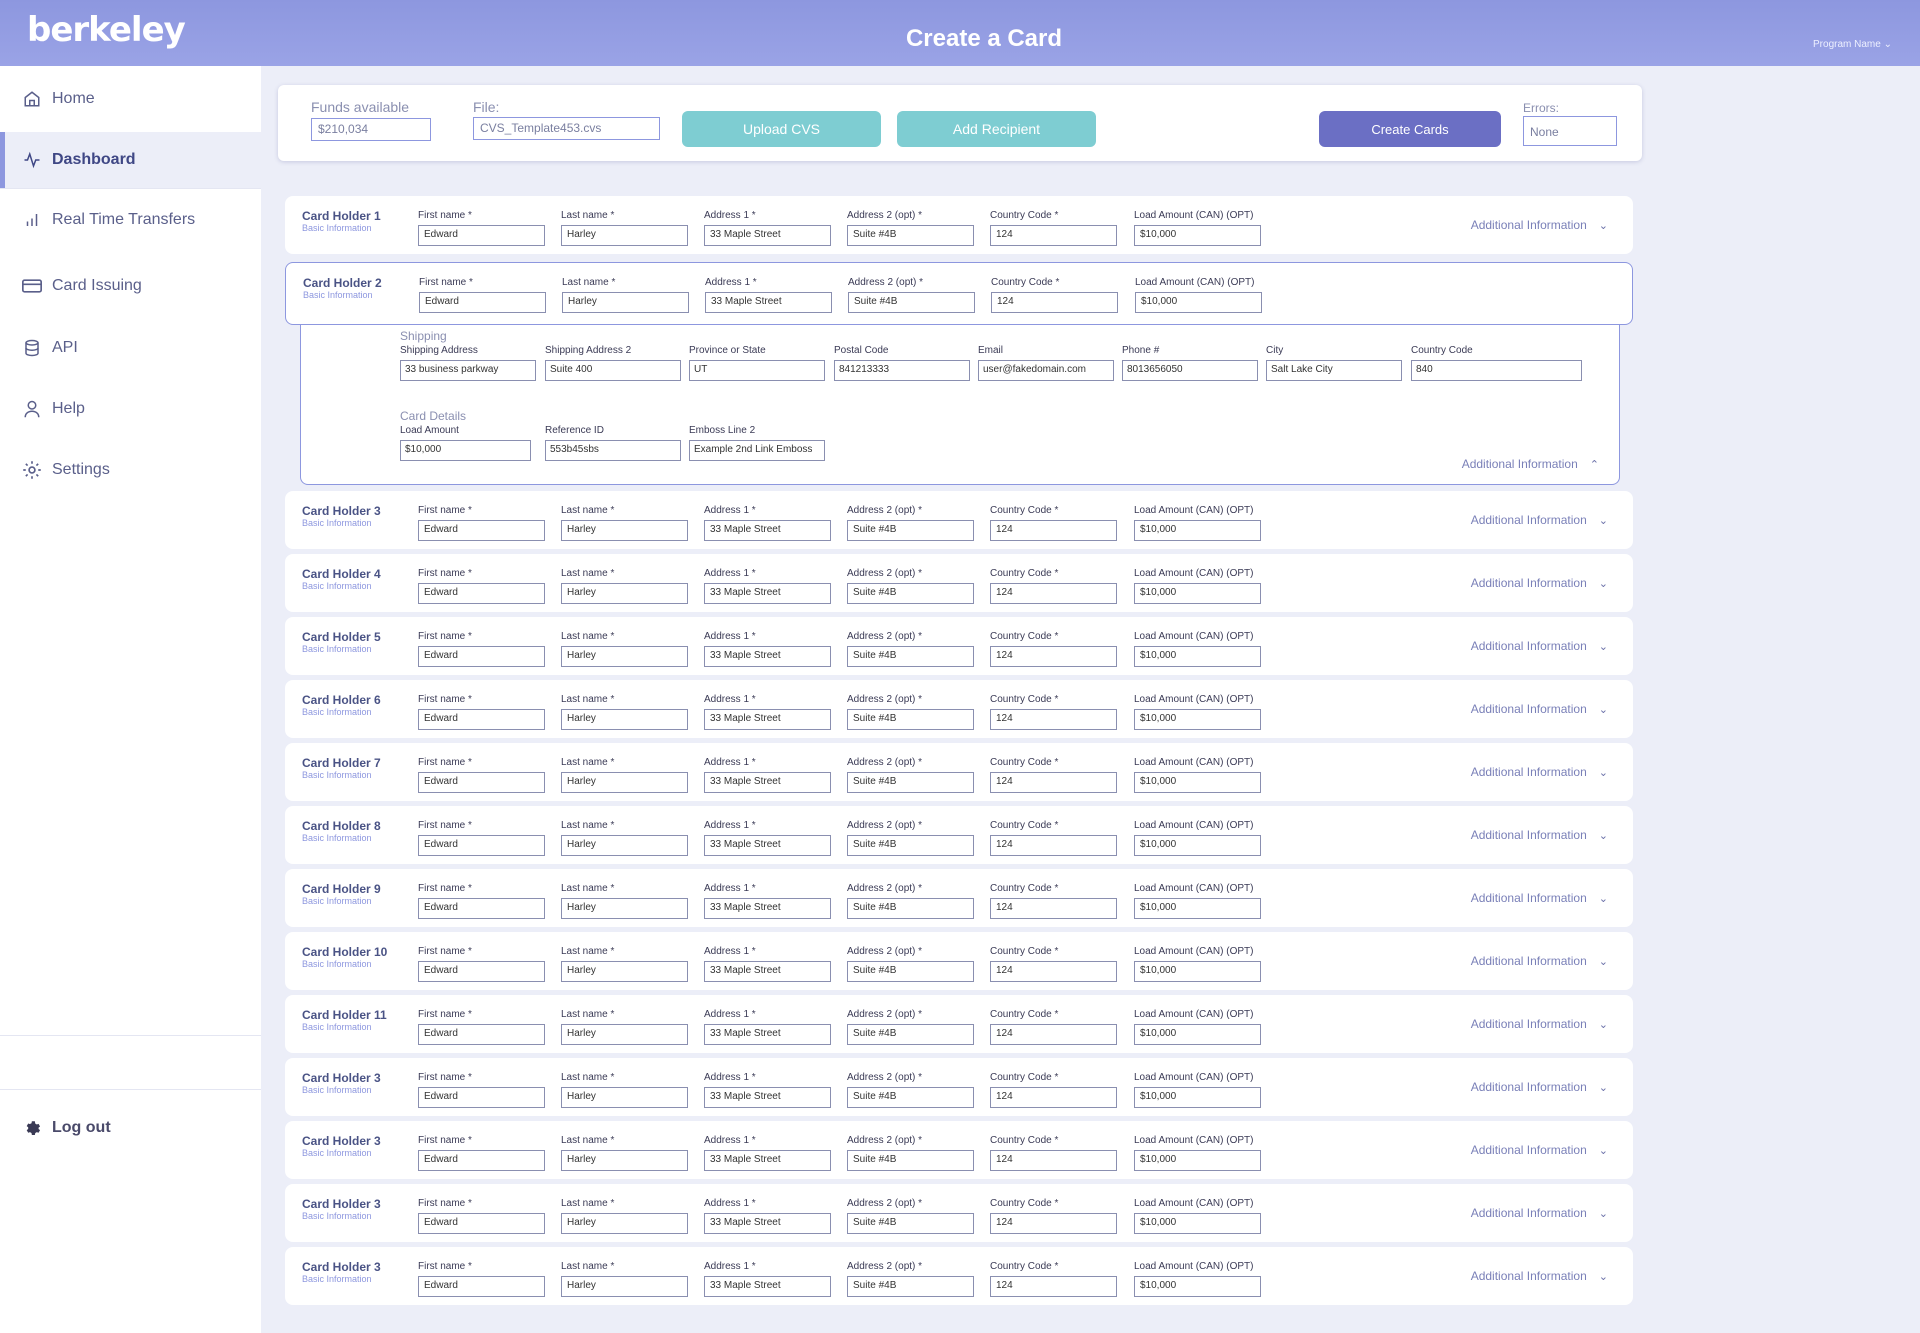 This screenshot has width=1920, height=1333. Describe the element at coordinates (465, 450) in the screenshot. I see `card-detail-field-input: $10,000` at that location.